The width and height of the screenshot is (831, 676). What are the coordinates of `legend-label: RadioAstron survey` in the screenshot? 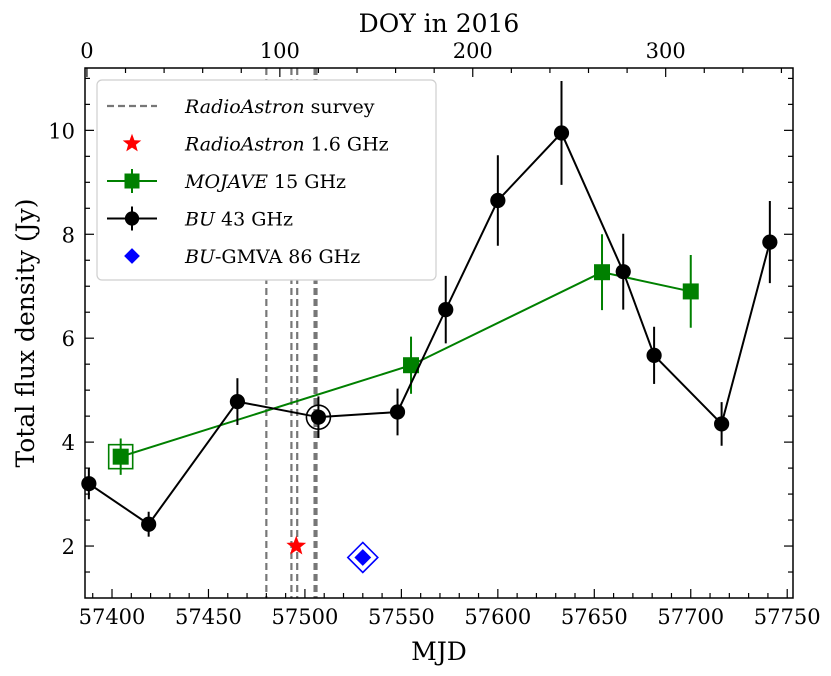 It's located at (279, 107).